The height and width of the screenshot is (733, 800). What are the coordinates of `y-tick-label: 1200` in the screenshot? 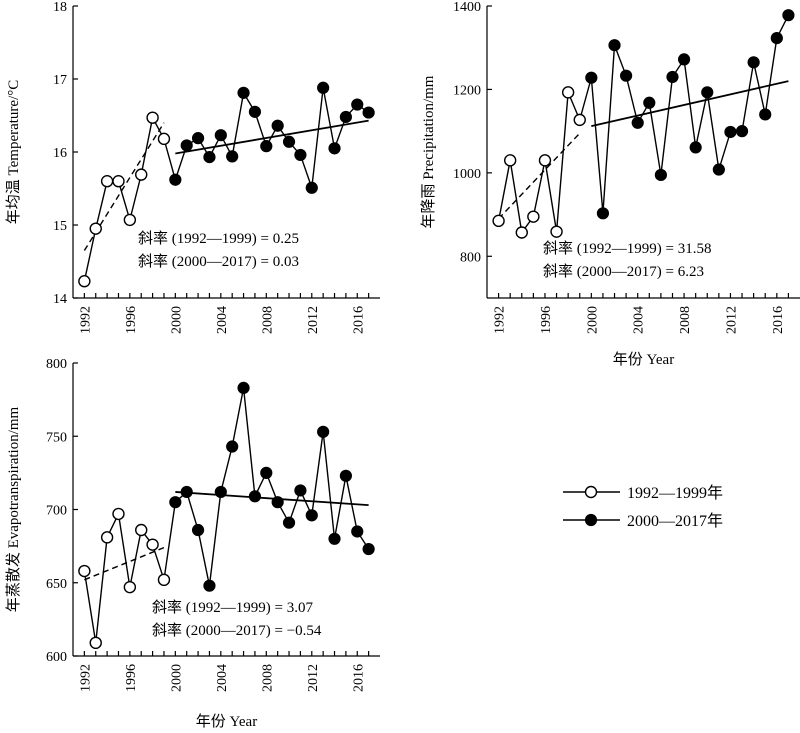 It's located at (467, 90).